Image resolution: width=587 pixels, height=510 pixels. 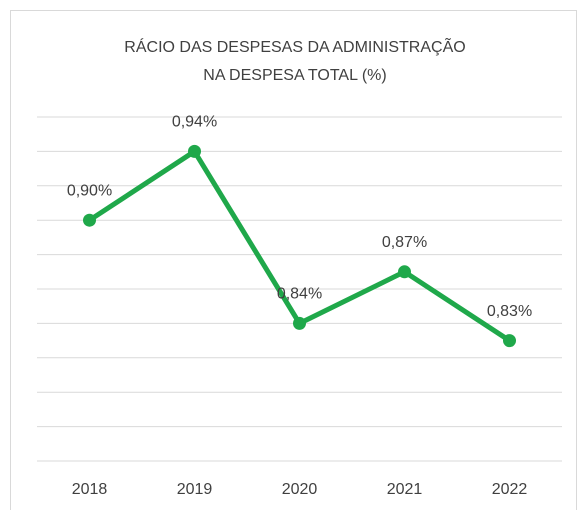 I want to click on data-label: 0,84%, so click(x=299, y=294).